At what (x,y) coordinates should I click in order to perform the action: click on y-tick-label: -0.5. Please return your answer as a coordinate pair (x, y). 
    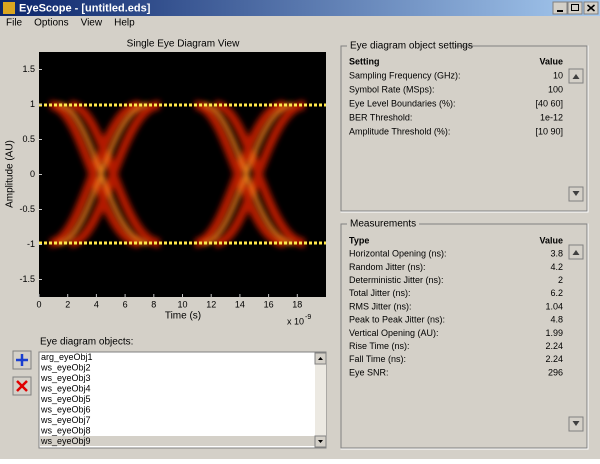
    Looking at the image, I should click on (27, 209).